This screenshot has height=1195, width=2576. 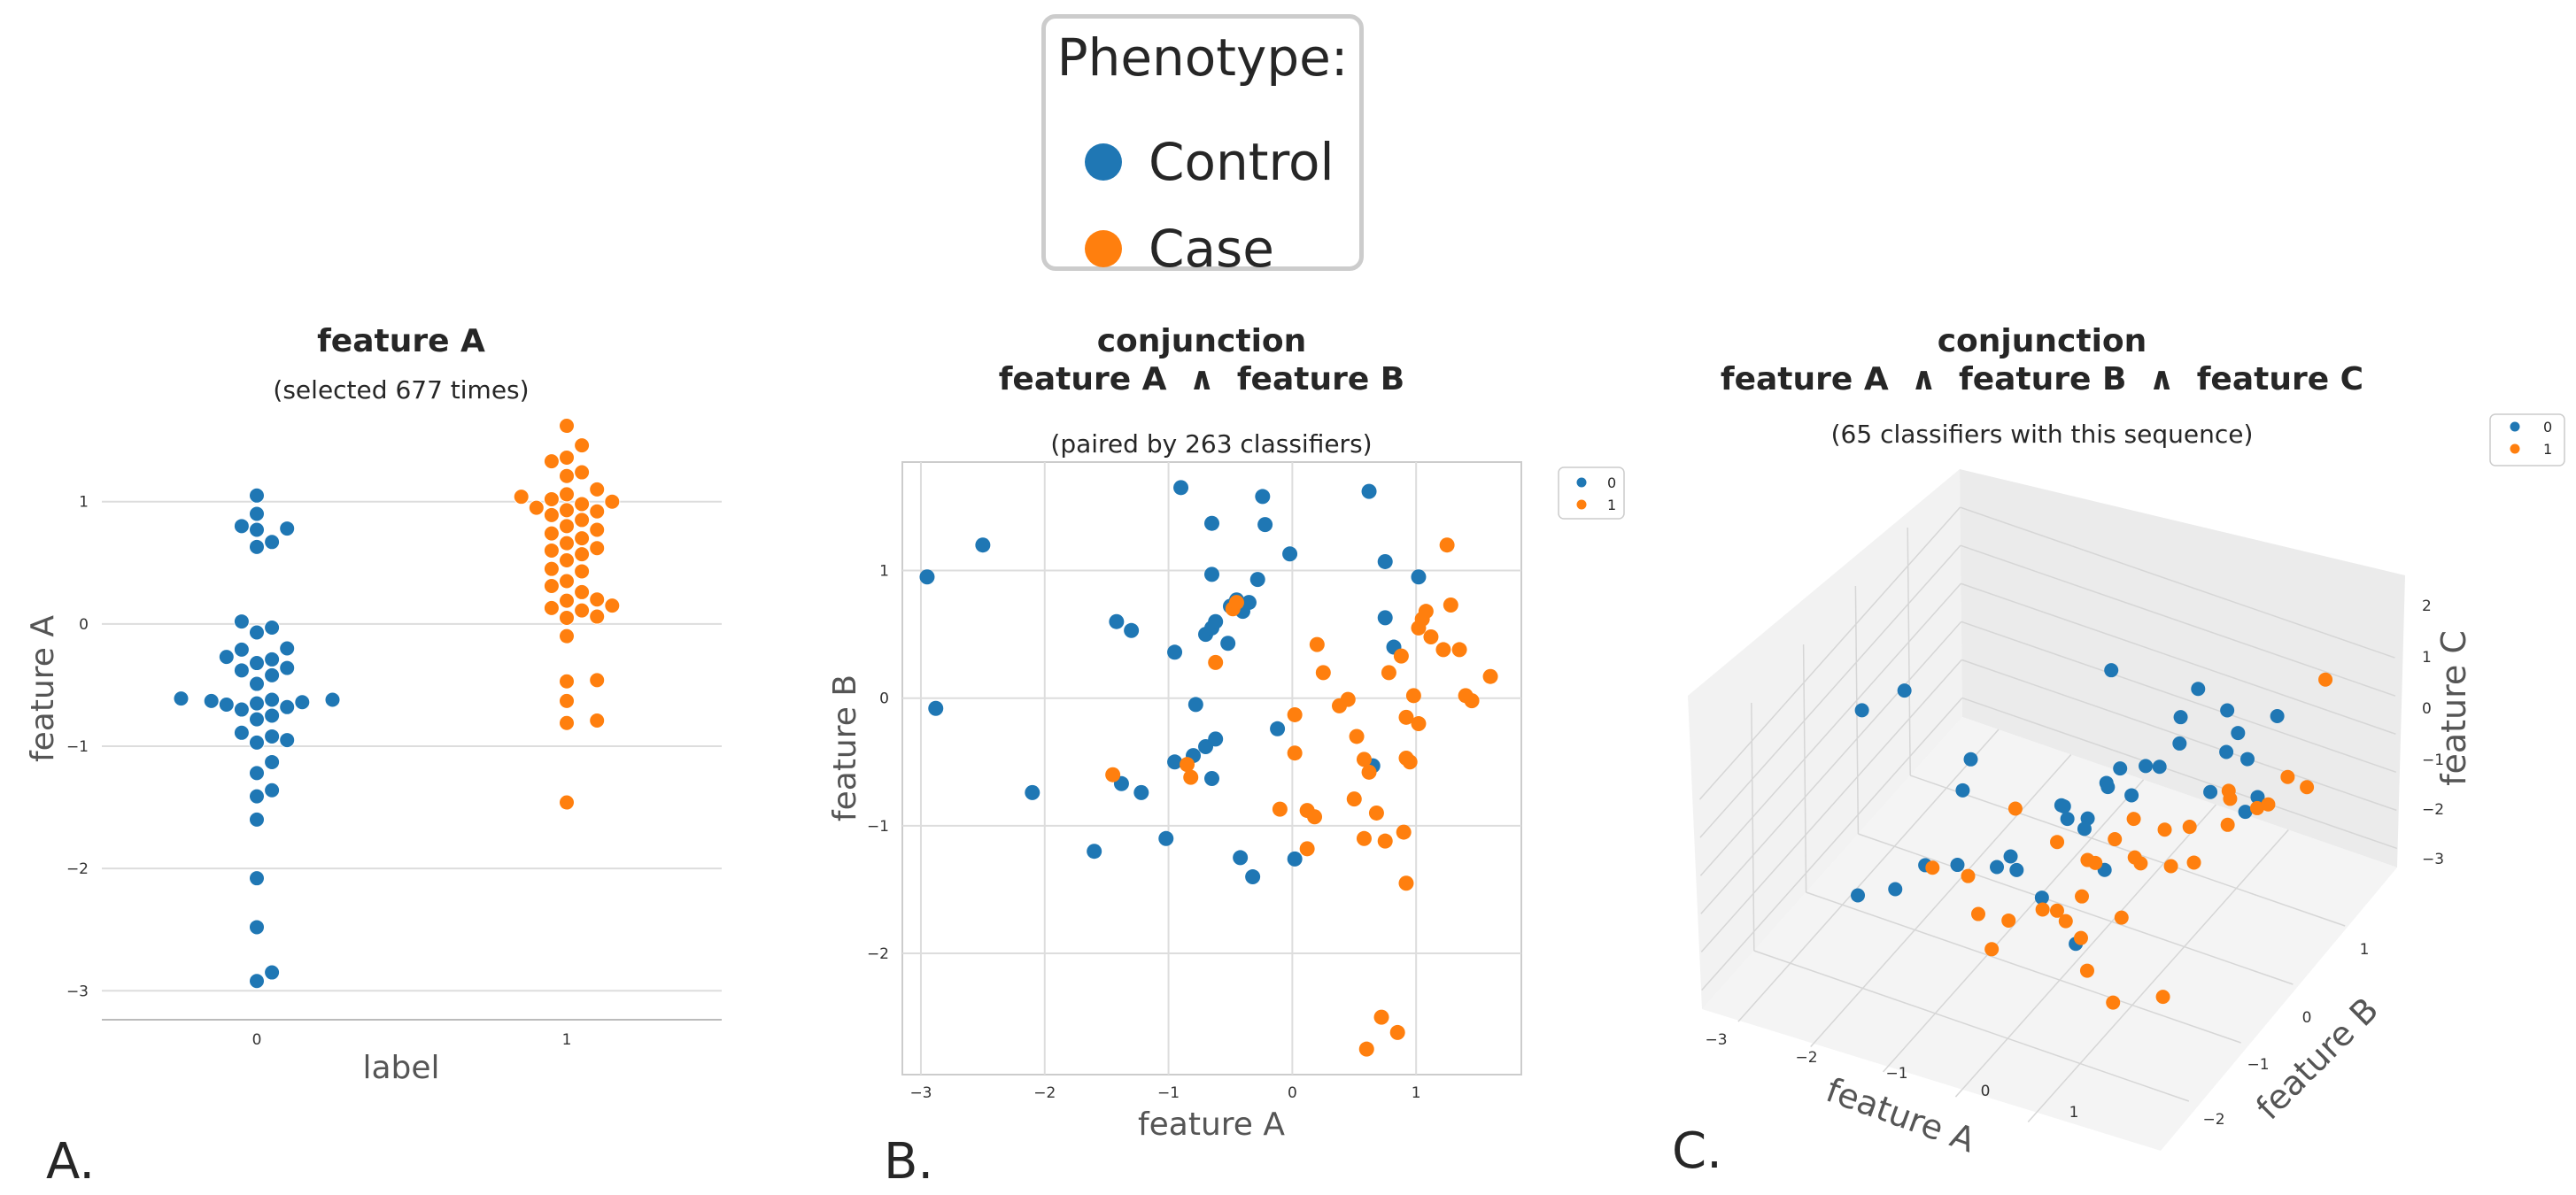 What do you see at coordinates (257, 1040) in the screenshot?
I see `panel-a-x-tick-label: 0` at bounding box center [257, 1040].